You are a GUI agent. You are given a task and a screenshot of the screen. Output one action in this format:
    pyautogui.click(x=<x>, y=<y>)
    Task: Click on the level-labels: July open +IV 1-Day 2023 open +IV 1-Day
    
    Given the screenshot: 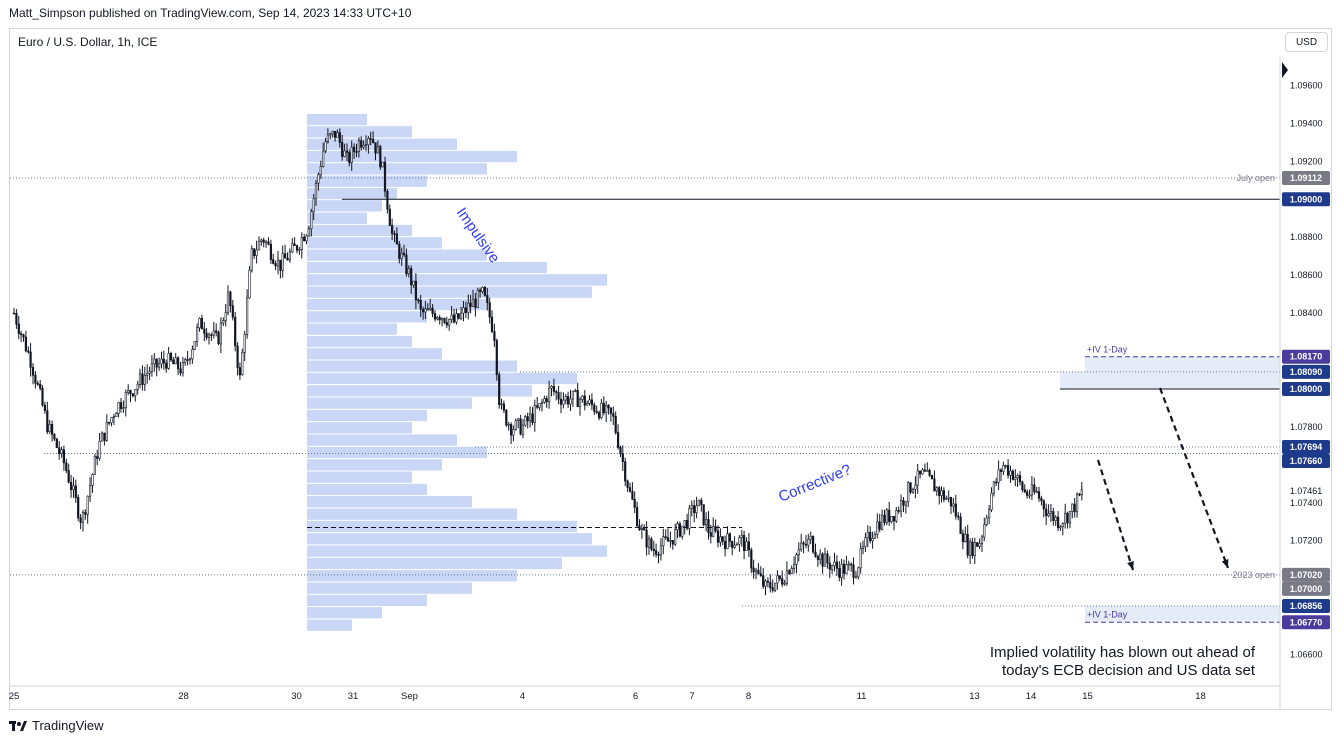 What is the action you would take?
    pyautogui.click(x=1181, y=396)
    